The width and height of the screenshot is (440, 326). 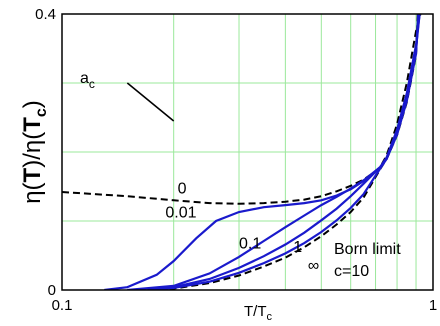 I want to click on series-label-3: 1, so click(x=297, y=247).